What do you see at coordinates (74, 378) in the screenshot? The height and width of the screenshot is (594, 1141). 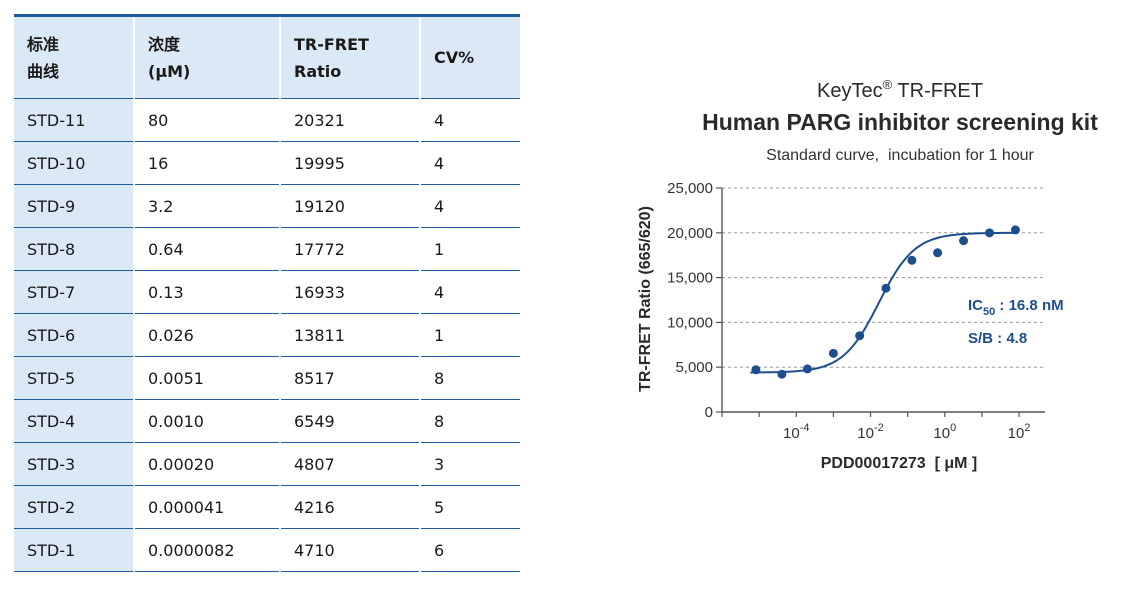 I see `cell-standard: STD-5` at bounding box center [74, 378].